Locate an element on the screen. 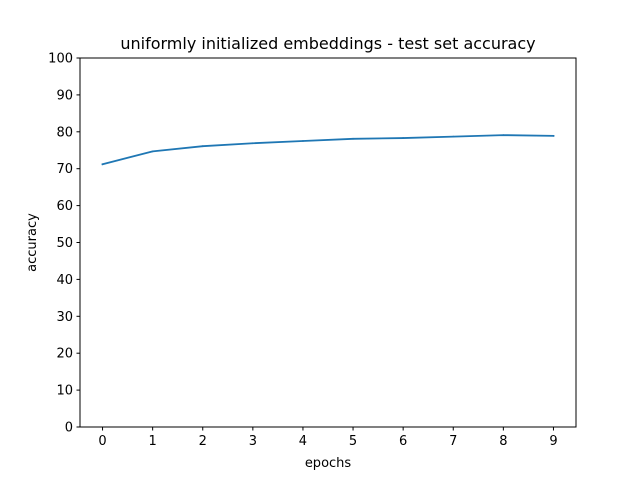 This screenshot has height=480, width=640. x-axis-ticks: 0 1 2 3 4 5 6 7 8 9 is located at coordinates (328, 438).